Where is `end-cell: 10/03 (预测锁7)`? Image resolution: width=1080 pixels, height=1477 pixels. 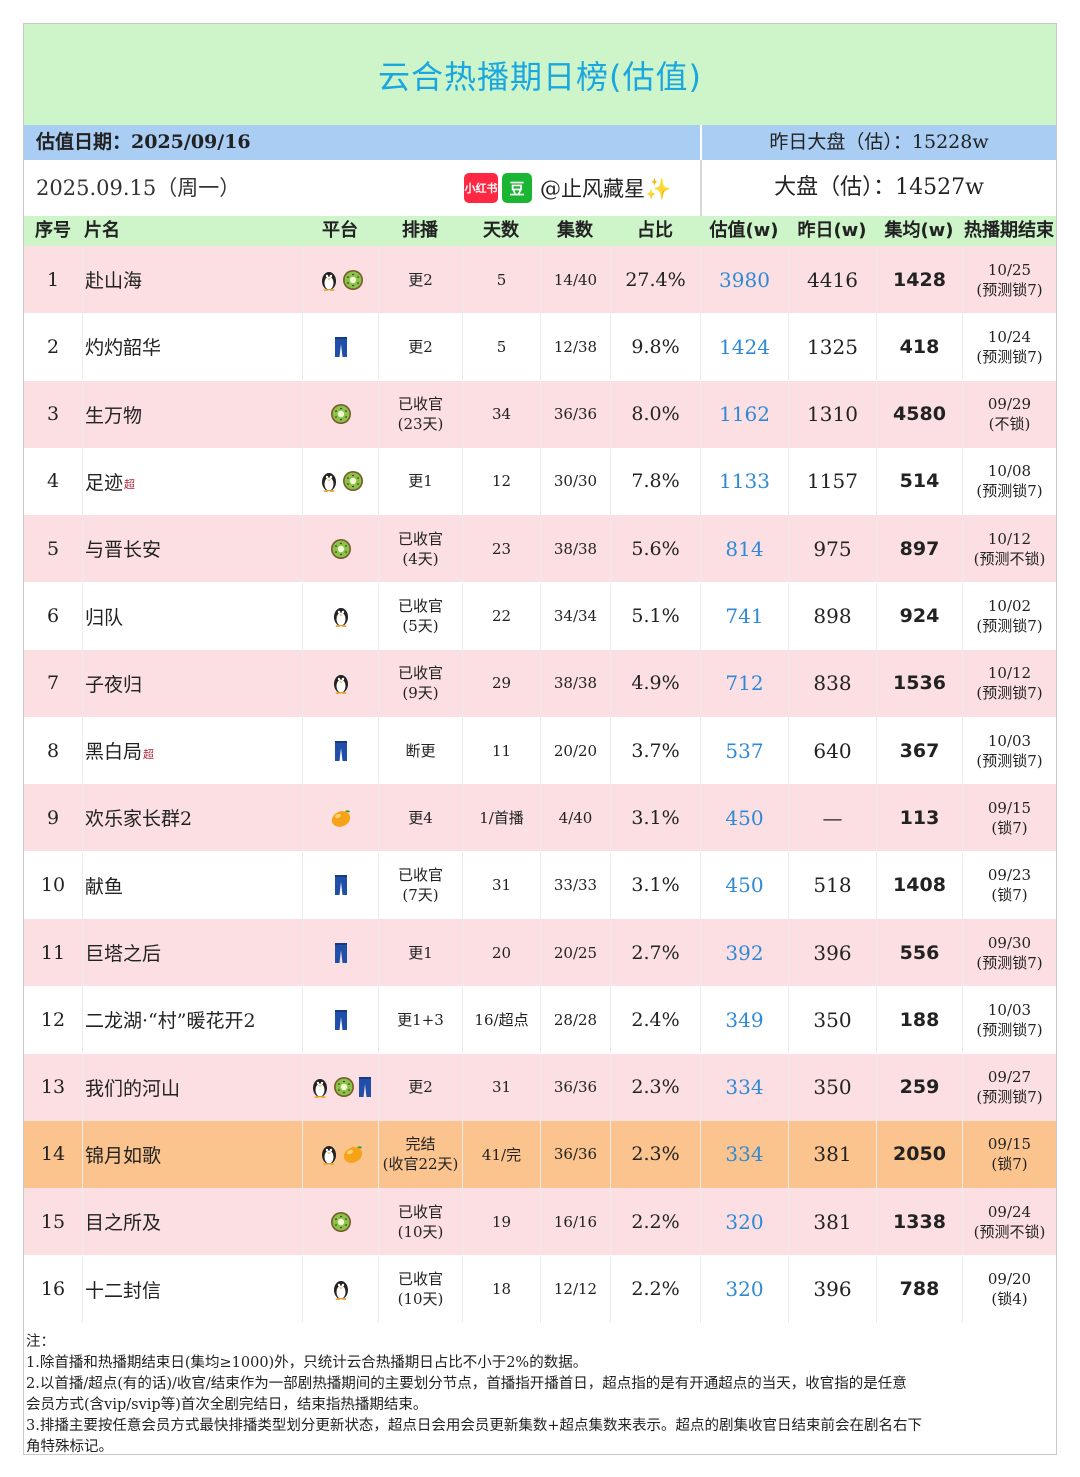 end-cell: 10/03 (预测锁7) is located at coordinates (1009, 1020).